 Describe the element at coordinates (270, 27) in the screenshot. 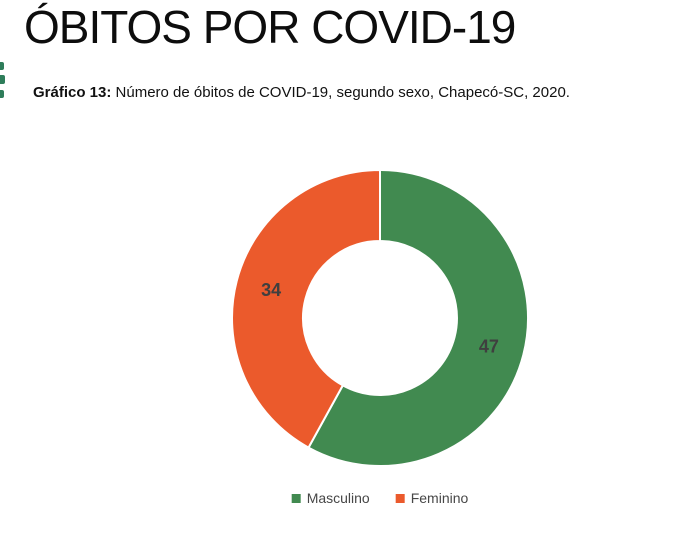

I see `page-title: ÓBITOS POR COVID-19` at that location.